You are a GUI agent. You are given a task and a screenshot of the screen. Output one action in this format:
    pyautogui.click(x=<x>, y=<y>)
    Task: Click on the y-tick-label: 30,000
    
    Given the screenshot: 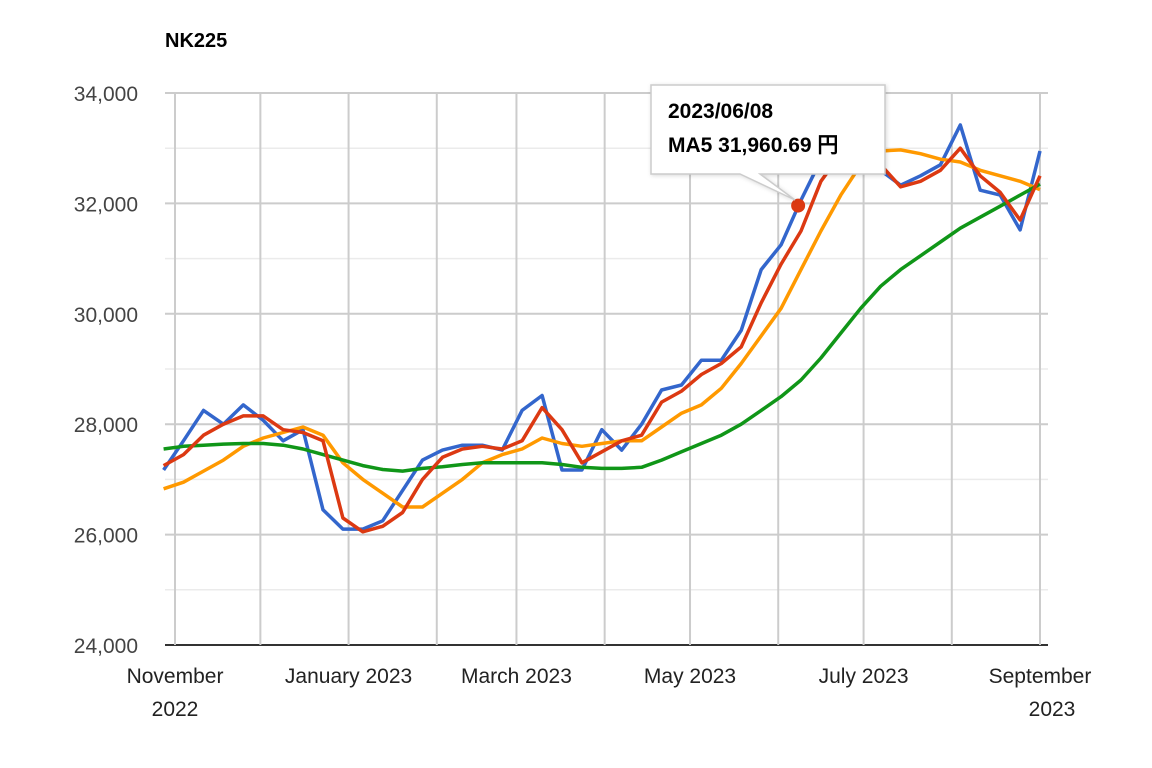 What is the action you would take?
    pyautogui.click(x=106, y=315)
    